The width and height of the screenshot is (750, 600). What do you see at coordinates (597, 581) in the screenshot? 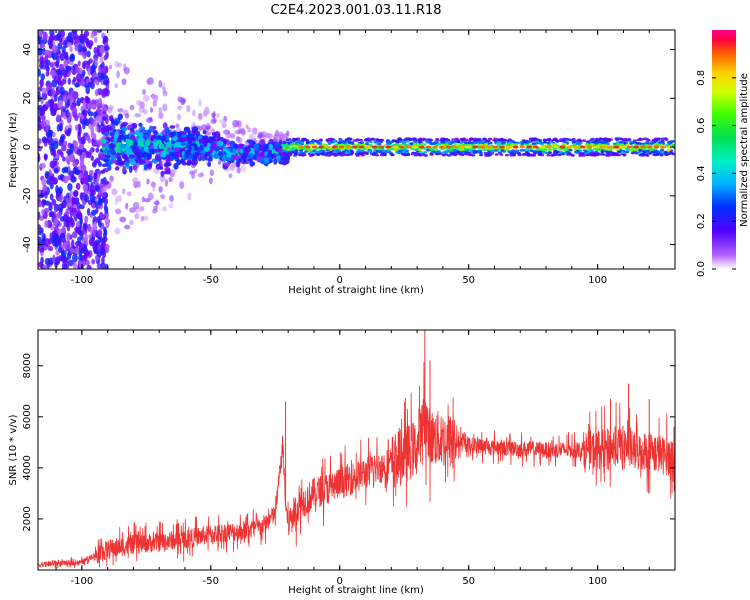
I see `x-tick-label: 100` at bounding box center [597, 581].